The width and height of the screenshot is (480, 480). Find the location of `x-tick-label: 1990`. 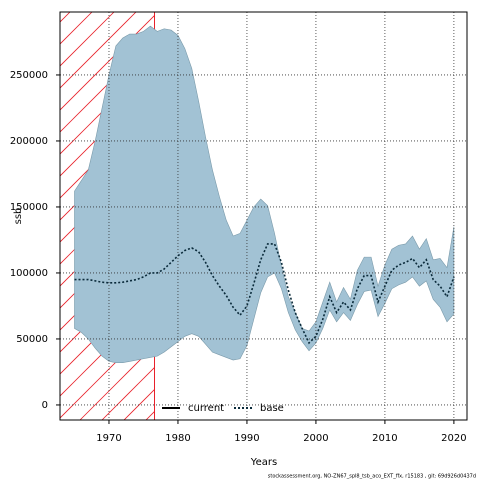

x-tick-label: 1990 is located at coordinates (246, 438).